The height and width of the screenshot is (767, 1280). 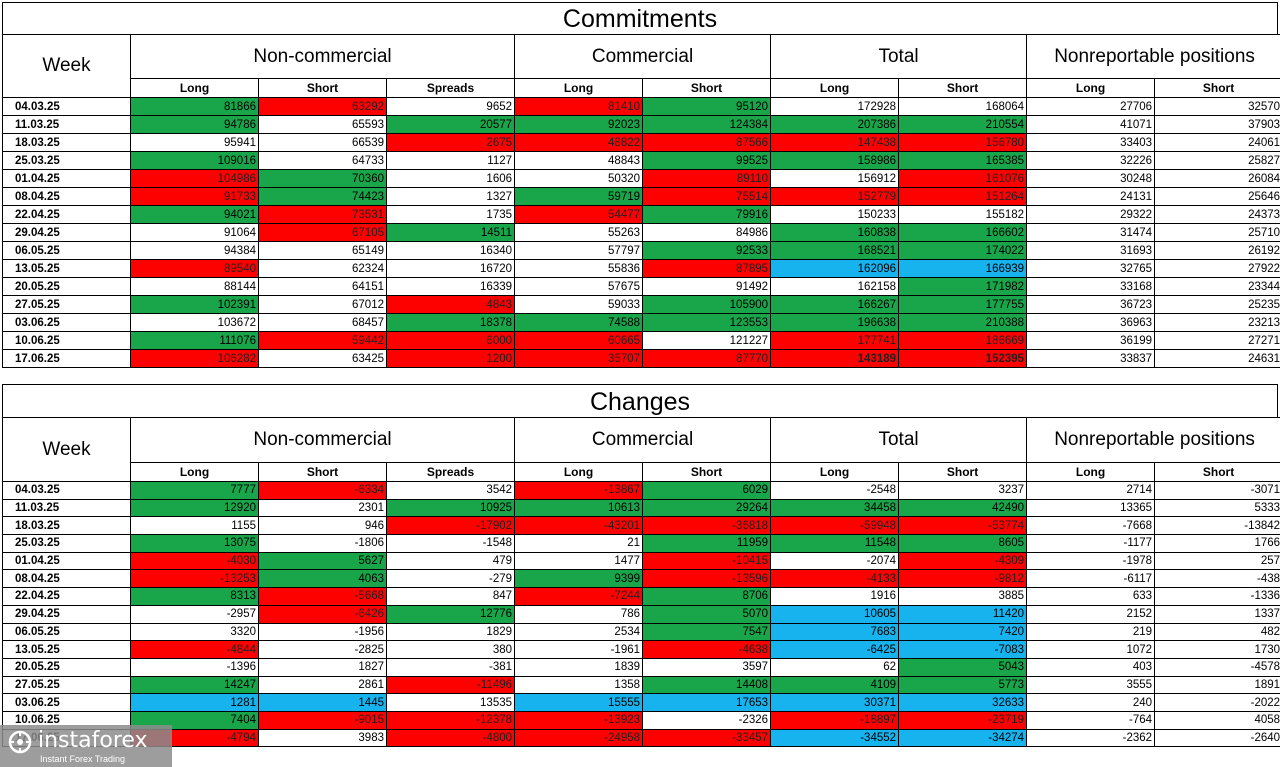 I want to click on value-cell: -1961, so click(x=579, y=649).